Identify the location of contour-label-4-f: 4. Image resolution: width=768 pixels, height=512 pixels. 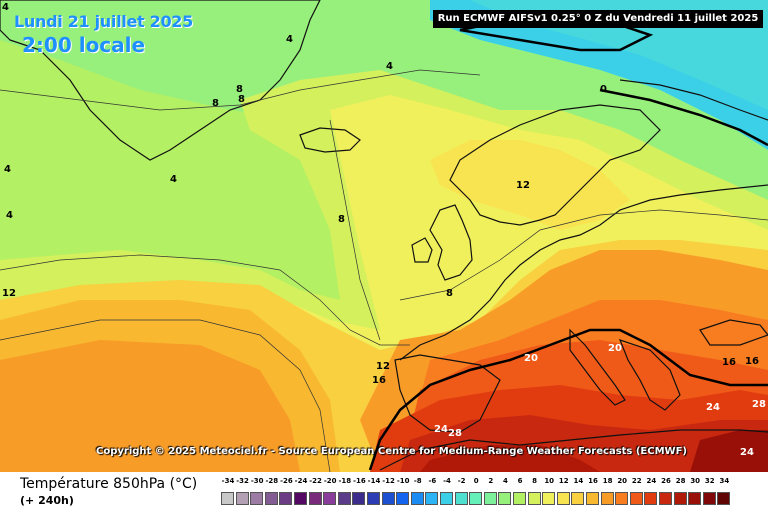
(9, 215).